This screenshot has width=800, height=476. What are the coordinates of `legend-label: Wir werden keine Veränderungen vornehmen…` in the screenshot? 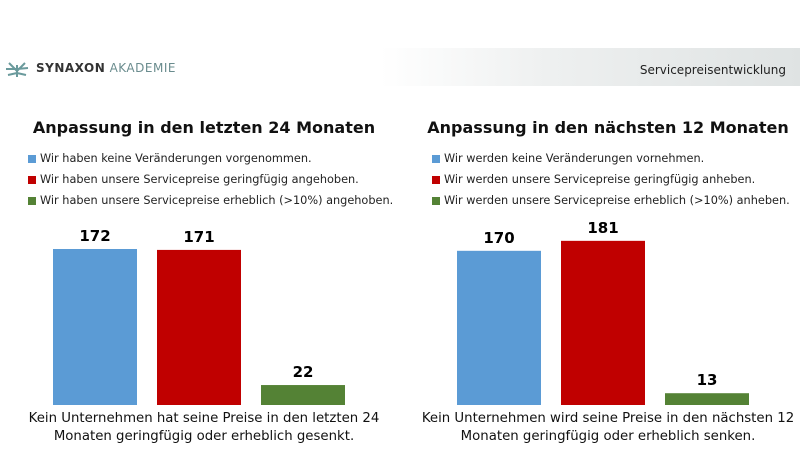 It's located at (574, 158).